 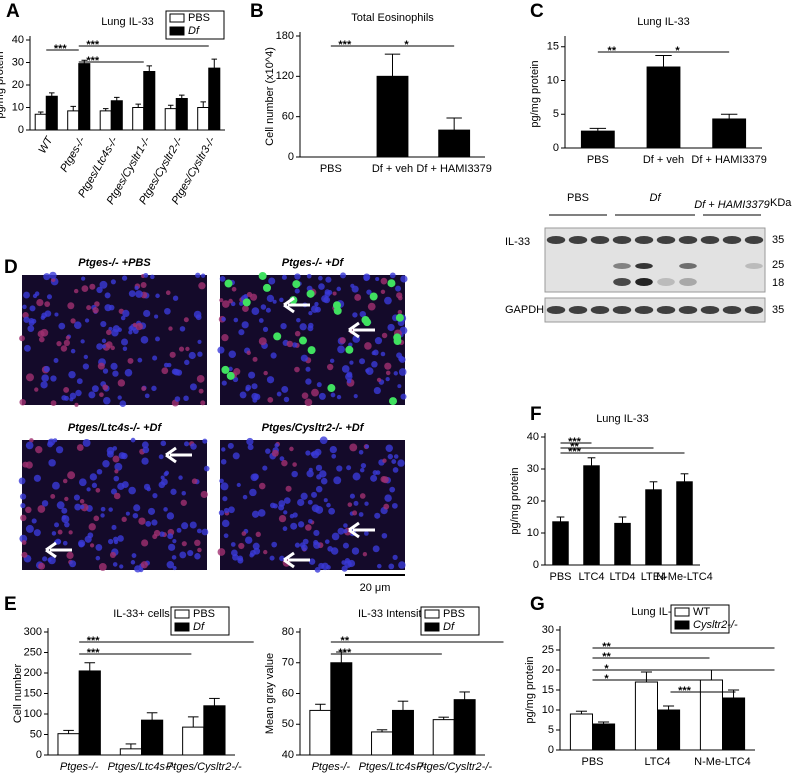 I want to click on y-tick-label: 40, so click(x=533, y=437).